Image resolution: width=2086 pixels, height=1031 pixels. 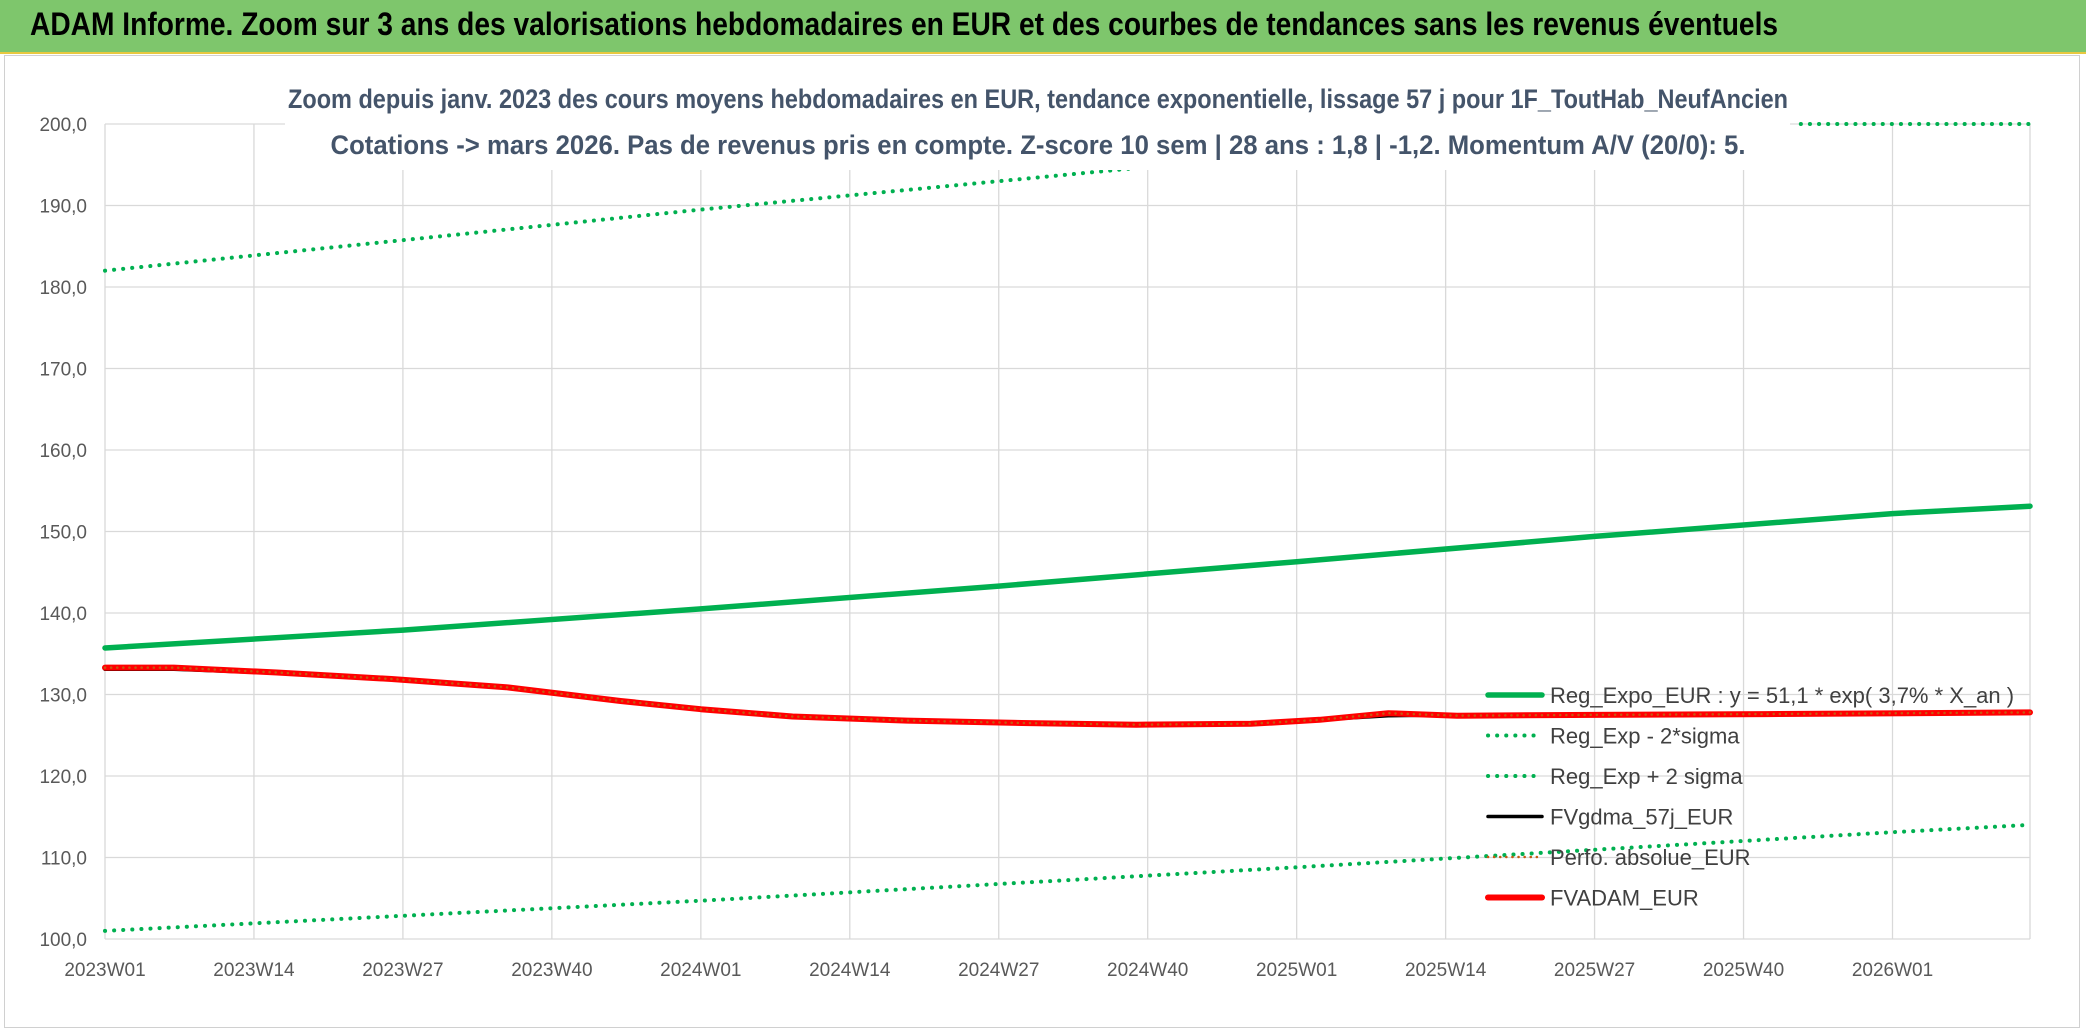 I want to click on x-tick-label: 2025W27, so click(x=1594, y=970).